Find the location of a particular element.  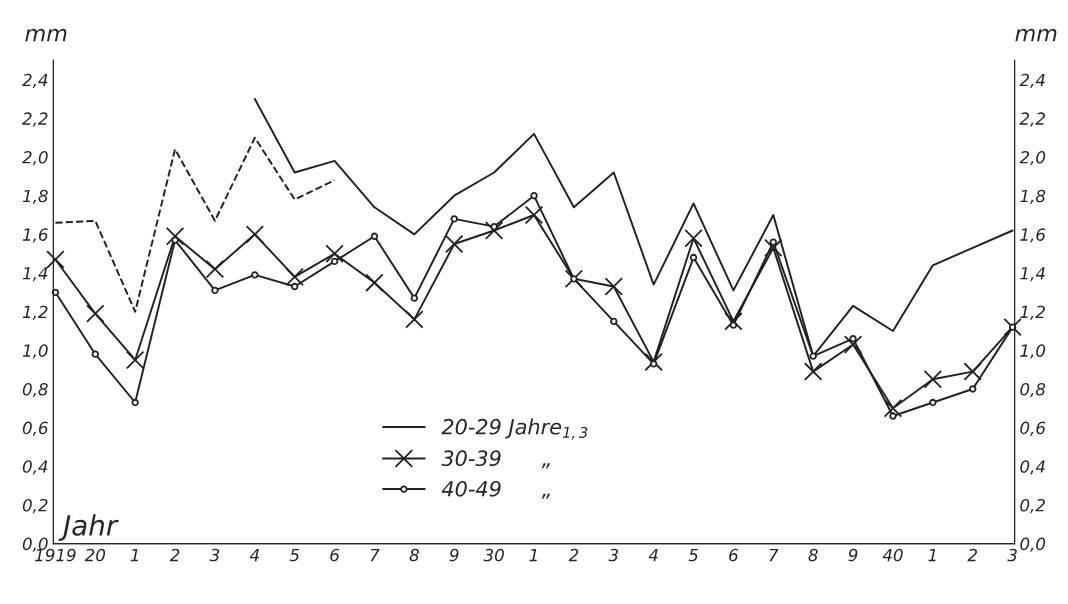

legend-label: 40-49 „ is located at coordinates (495, 489).